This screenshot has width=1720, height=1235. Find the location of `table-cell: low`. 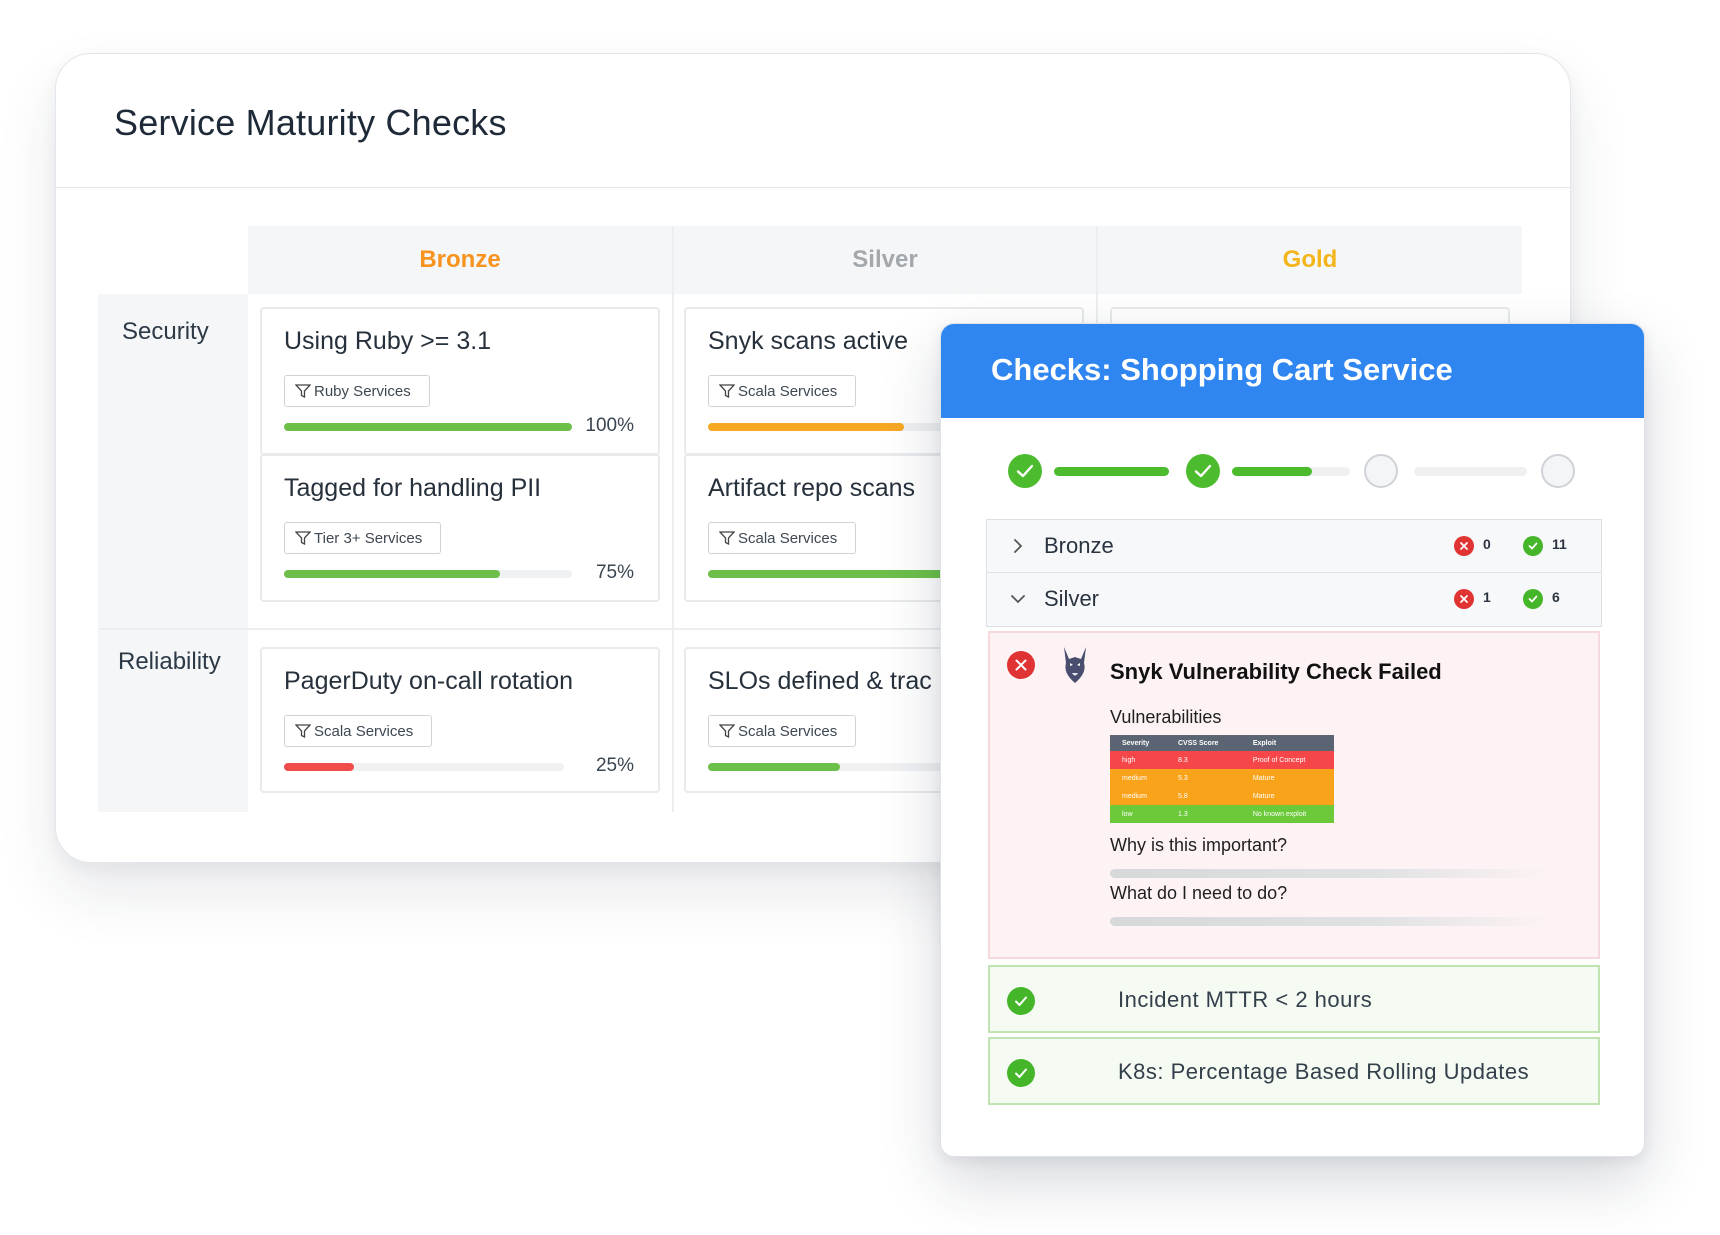

table-cell: low is located at coordinates (1138, 814).